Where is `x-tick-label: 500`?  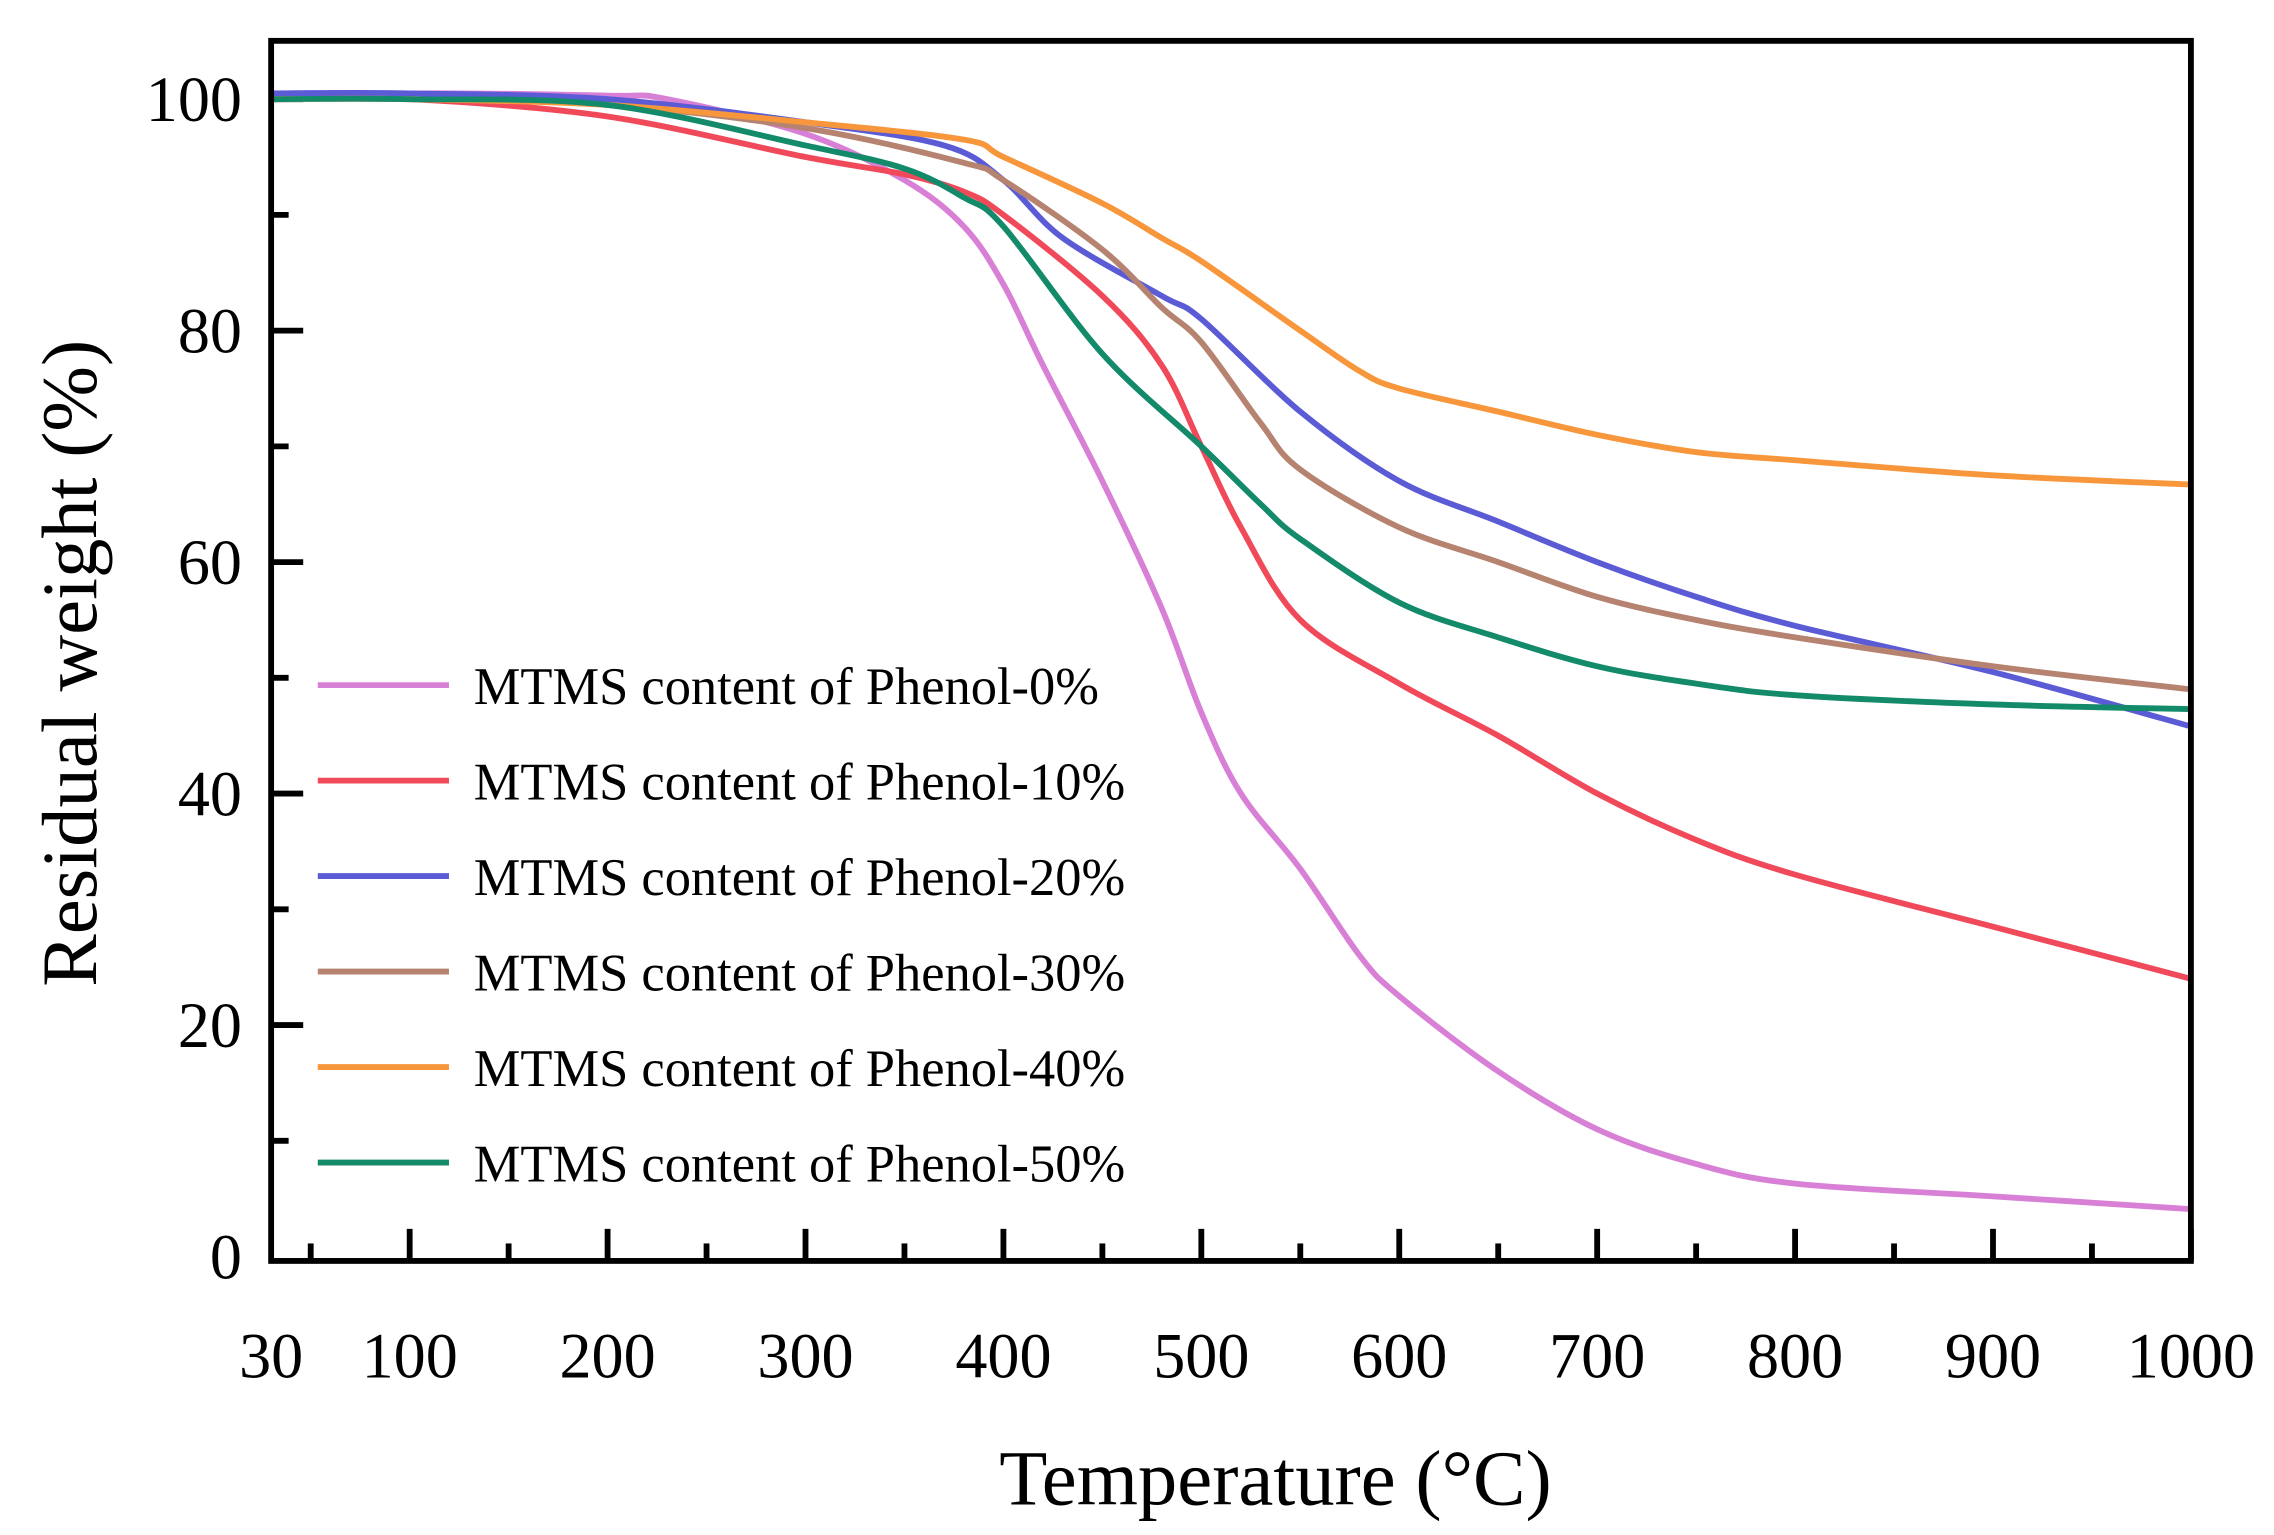
x-tick-label: 500 is located at coordinates (1201, 1356).